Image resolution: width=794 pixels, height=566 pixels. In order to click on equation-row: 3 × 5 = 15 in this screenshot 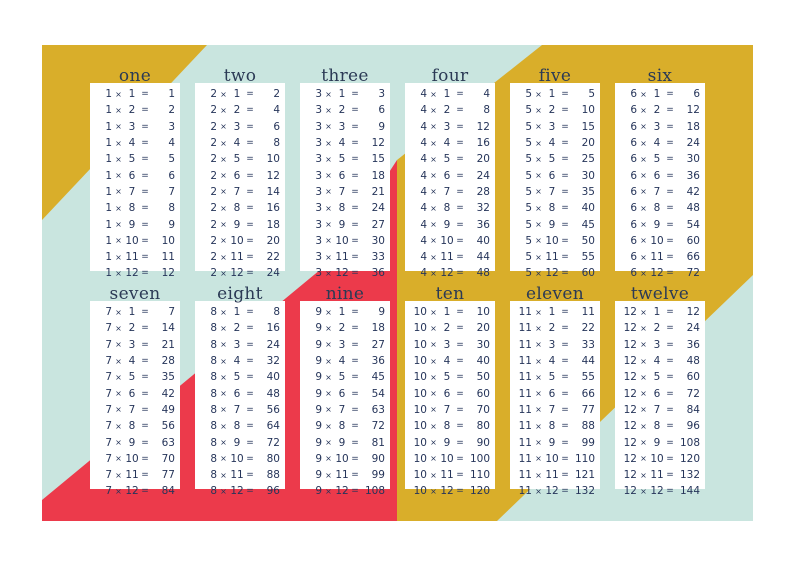, I will do `click(345, 159)`.